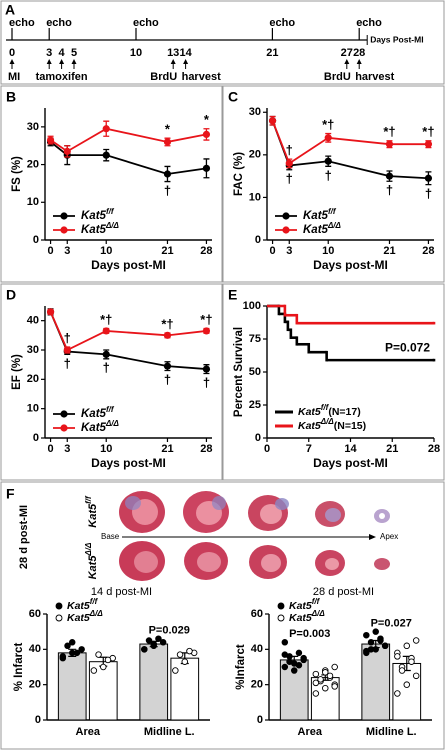 This screenshot has width=445, height=750. I want to click on day-label: 21, so click(272, 53).